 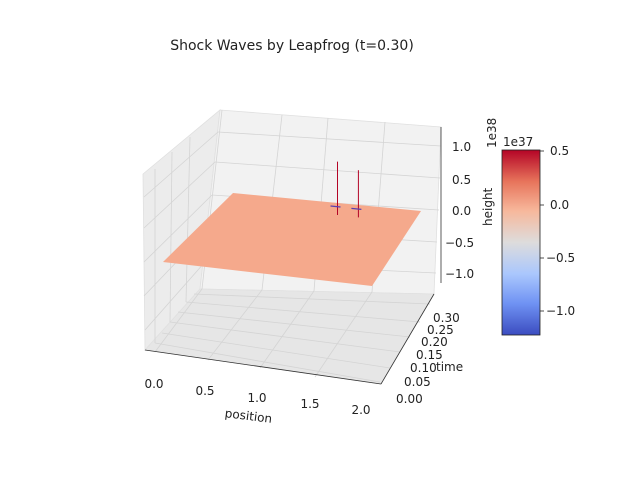 What do you see at coordinates (488, 206) in the screenshot?
I see `z-axis-label: height` at bounding box center [488, 206].